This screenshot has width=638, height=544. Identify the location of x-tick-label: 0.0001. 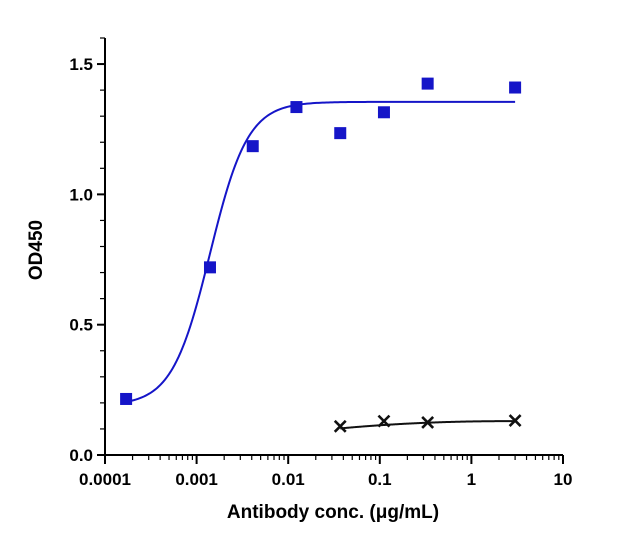
(105, 479).